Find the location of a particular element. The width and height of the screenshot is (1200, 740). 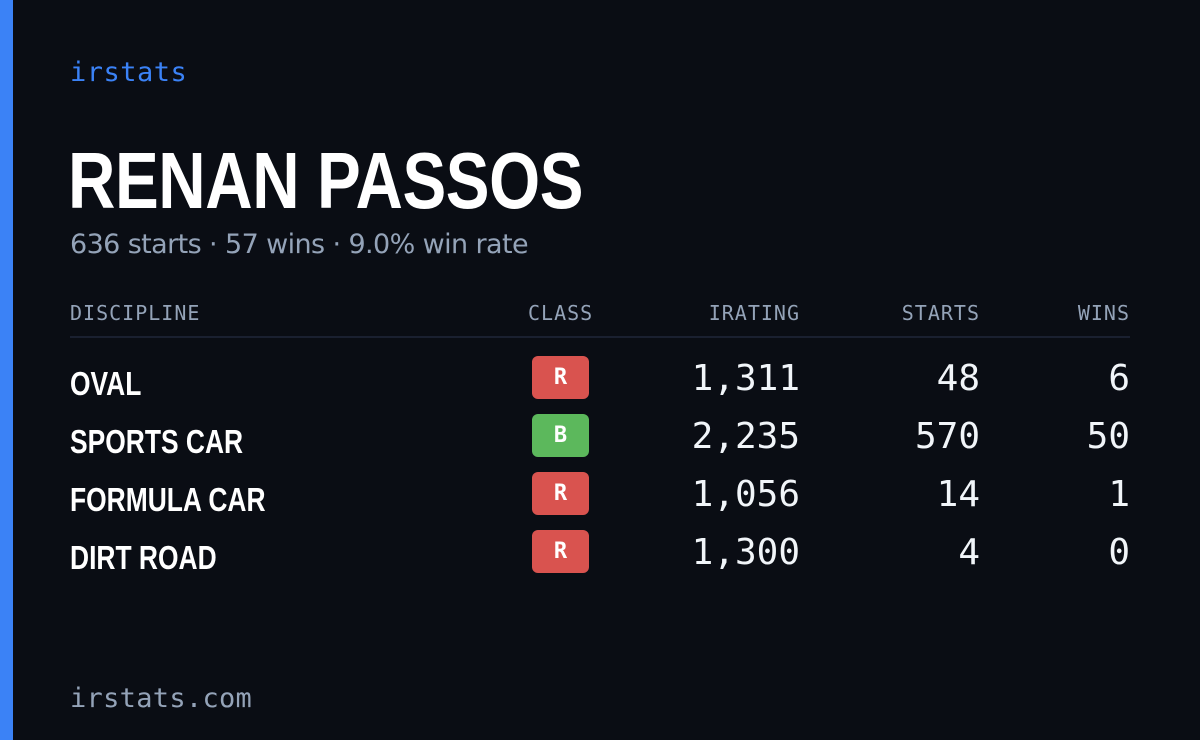

header-irating: IRATING is located at coordinates (754, 313).